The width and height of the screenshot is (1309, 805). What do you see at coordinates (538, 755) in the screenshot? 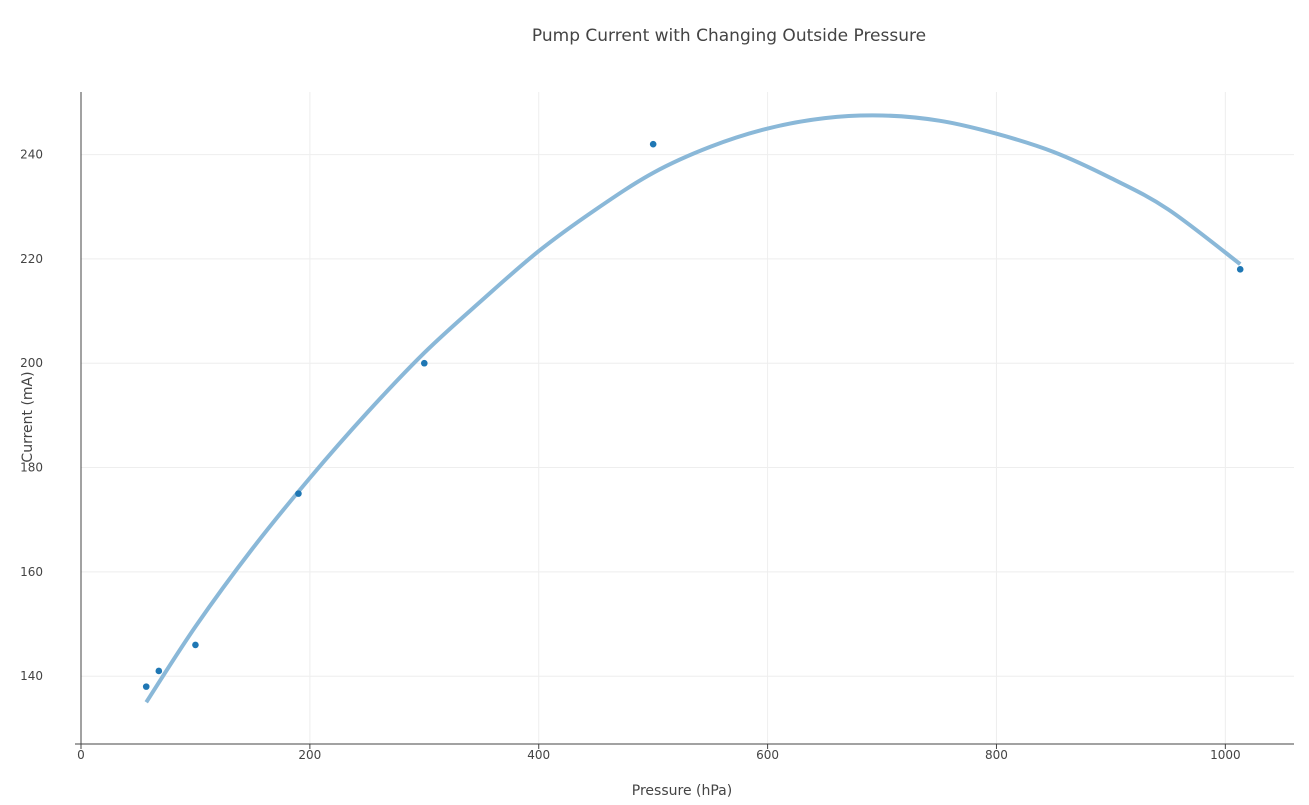
I see `x-tick-label: 400` at bounding box center [538, 755].